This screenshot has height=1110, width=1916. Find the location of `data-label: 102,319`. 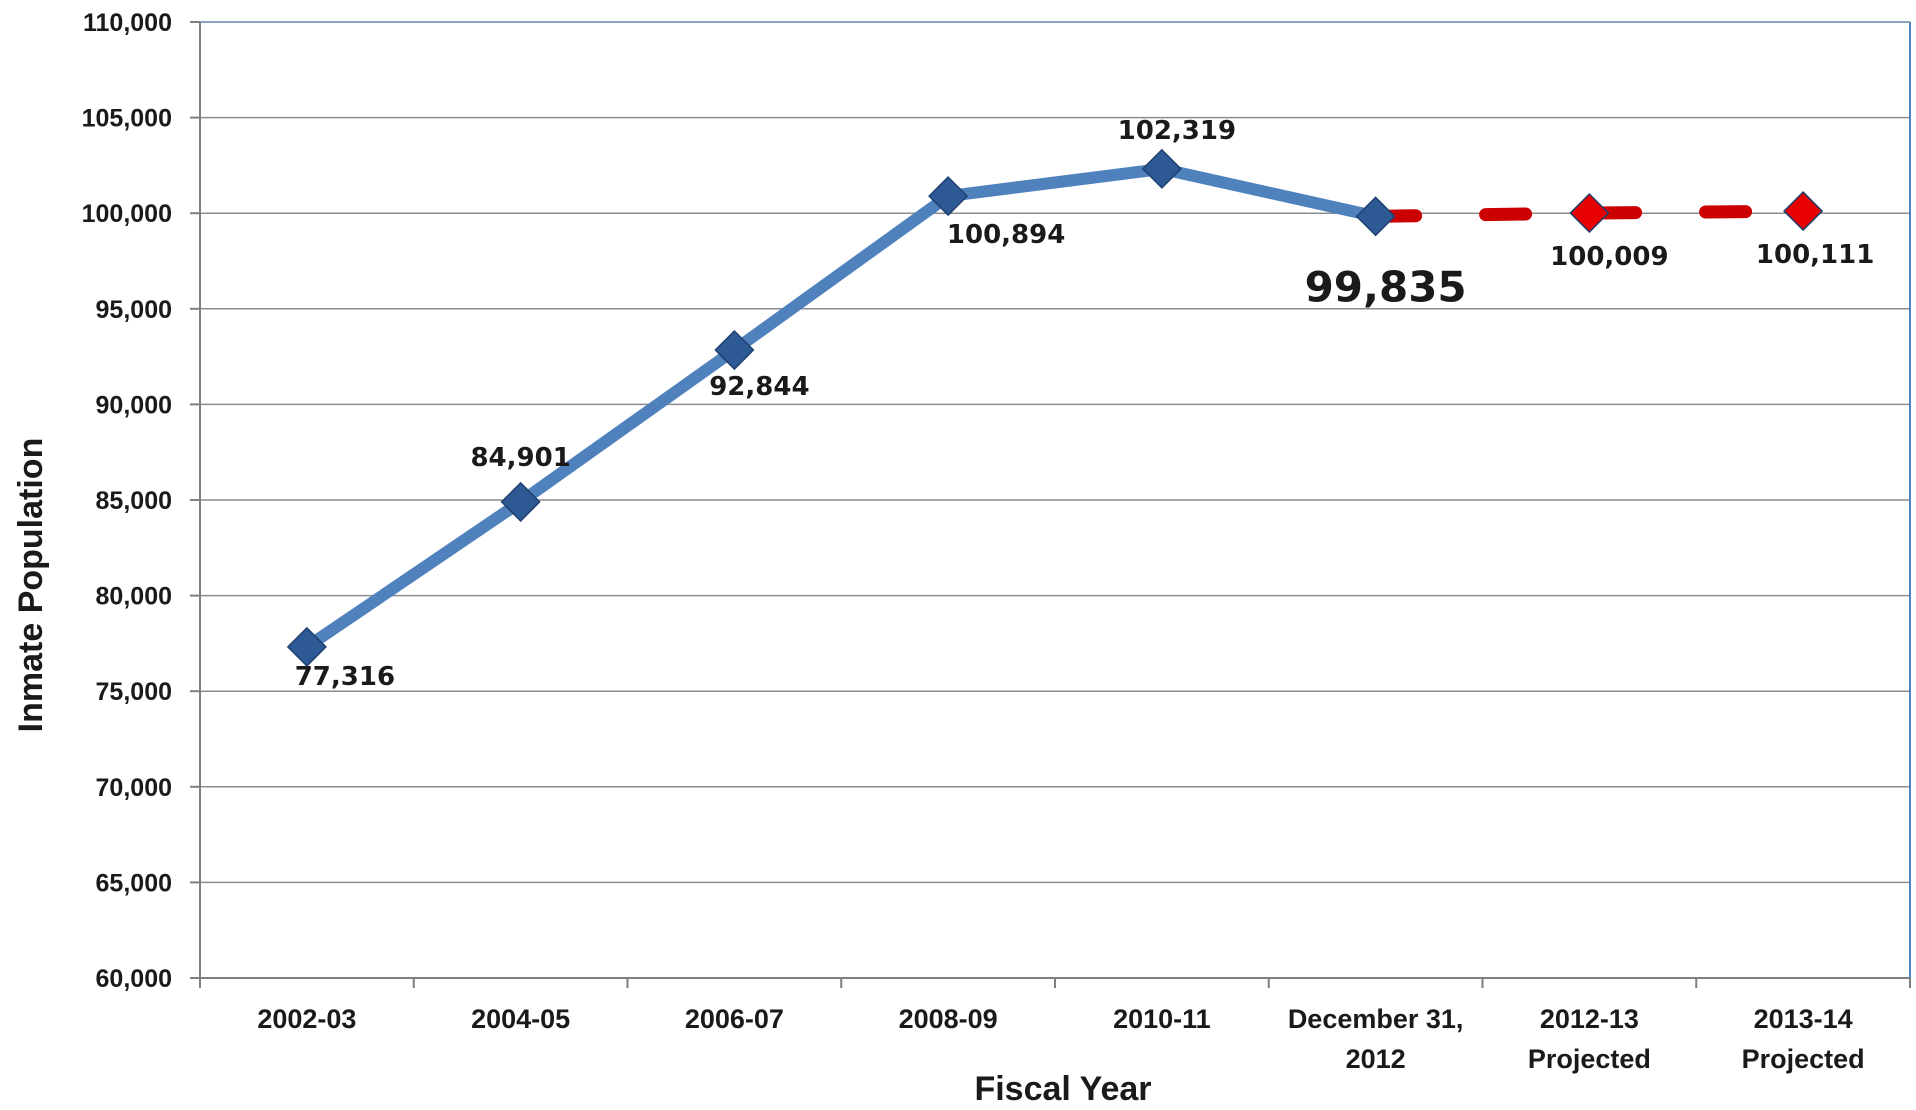

data-label: 102,319 is located at coordinates (1177, 131).